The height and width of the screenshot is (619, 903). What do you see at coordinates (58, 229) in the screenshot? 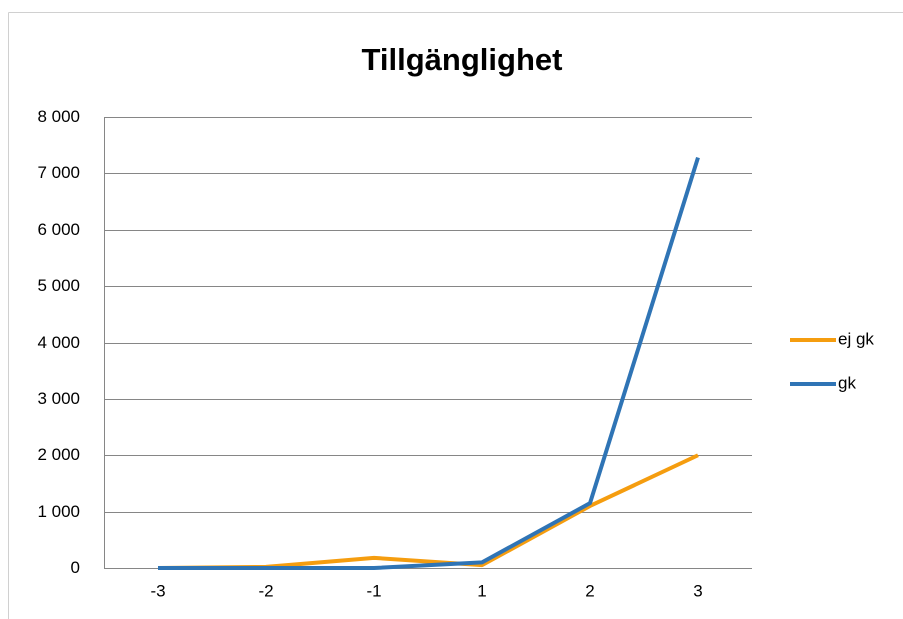
I see `y-tick-label: 6 000` at bounding box center [58, 229].